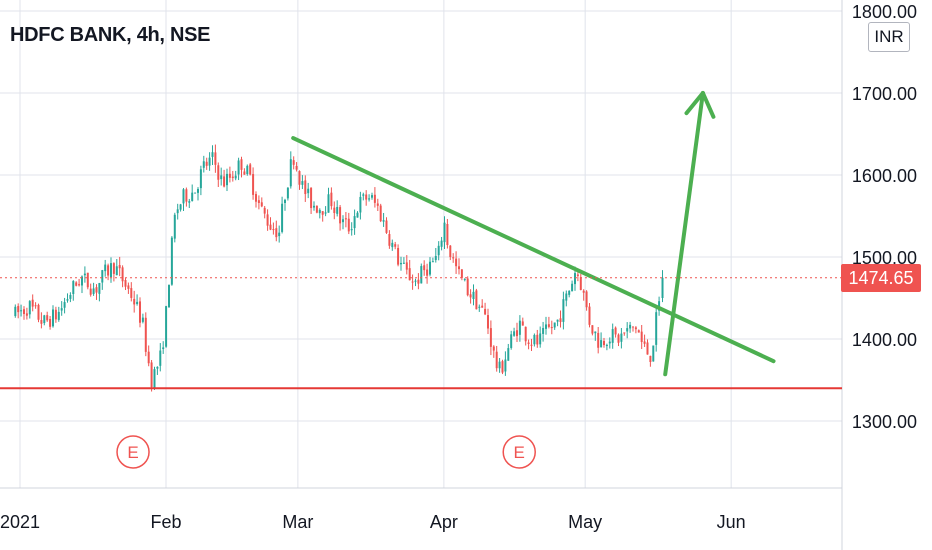  Describe the element at coordinates (694, 103) in the screenshot. I see `arrow-head` at that location.